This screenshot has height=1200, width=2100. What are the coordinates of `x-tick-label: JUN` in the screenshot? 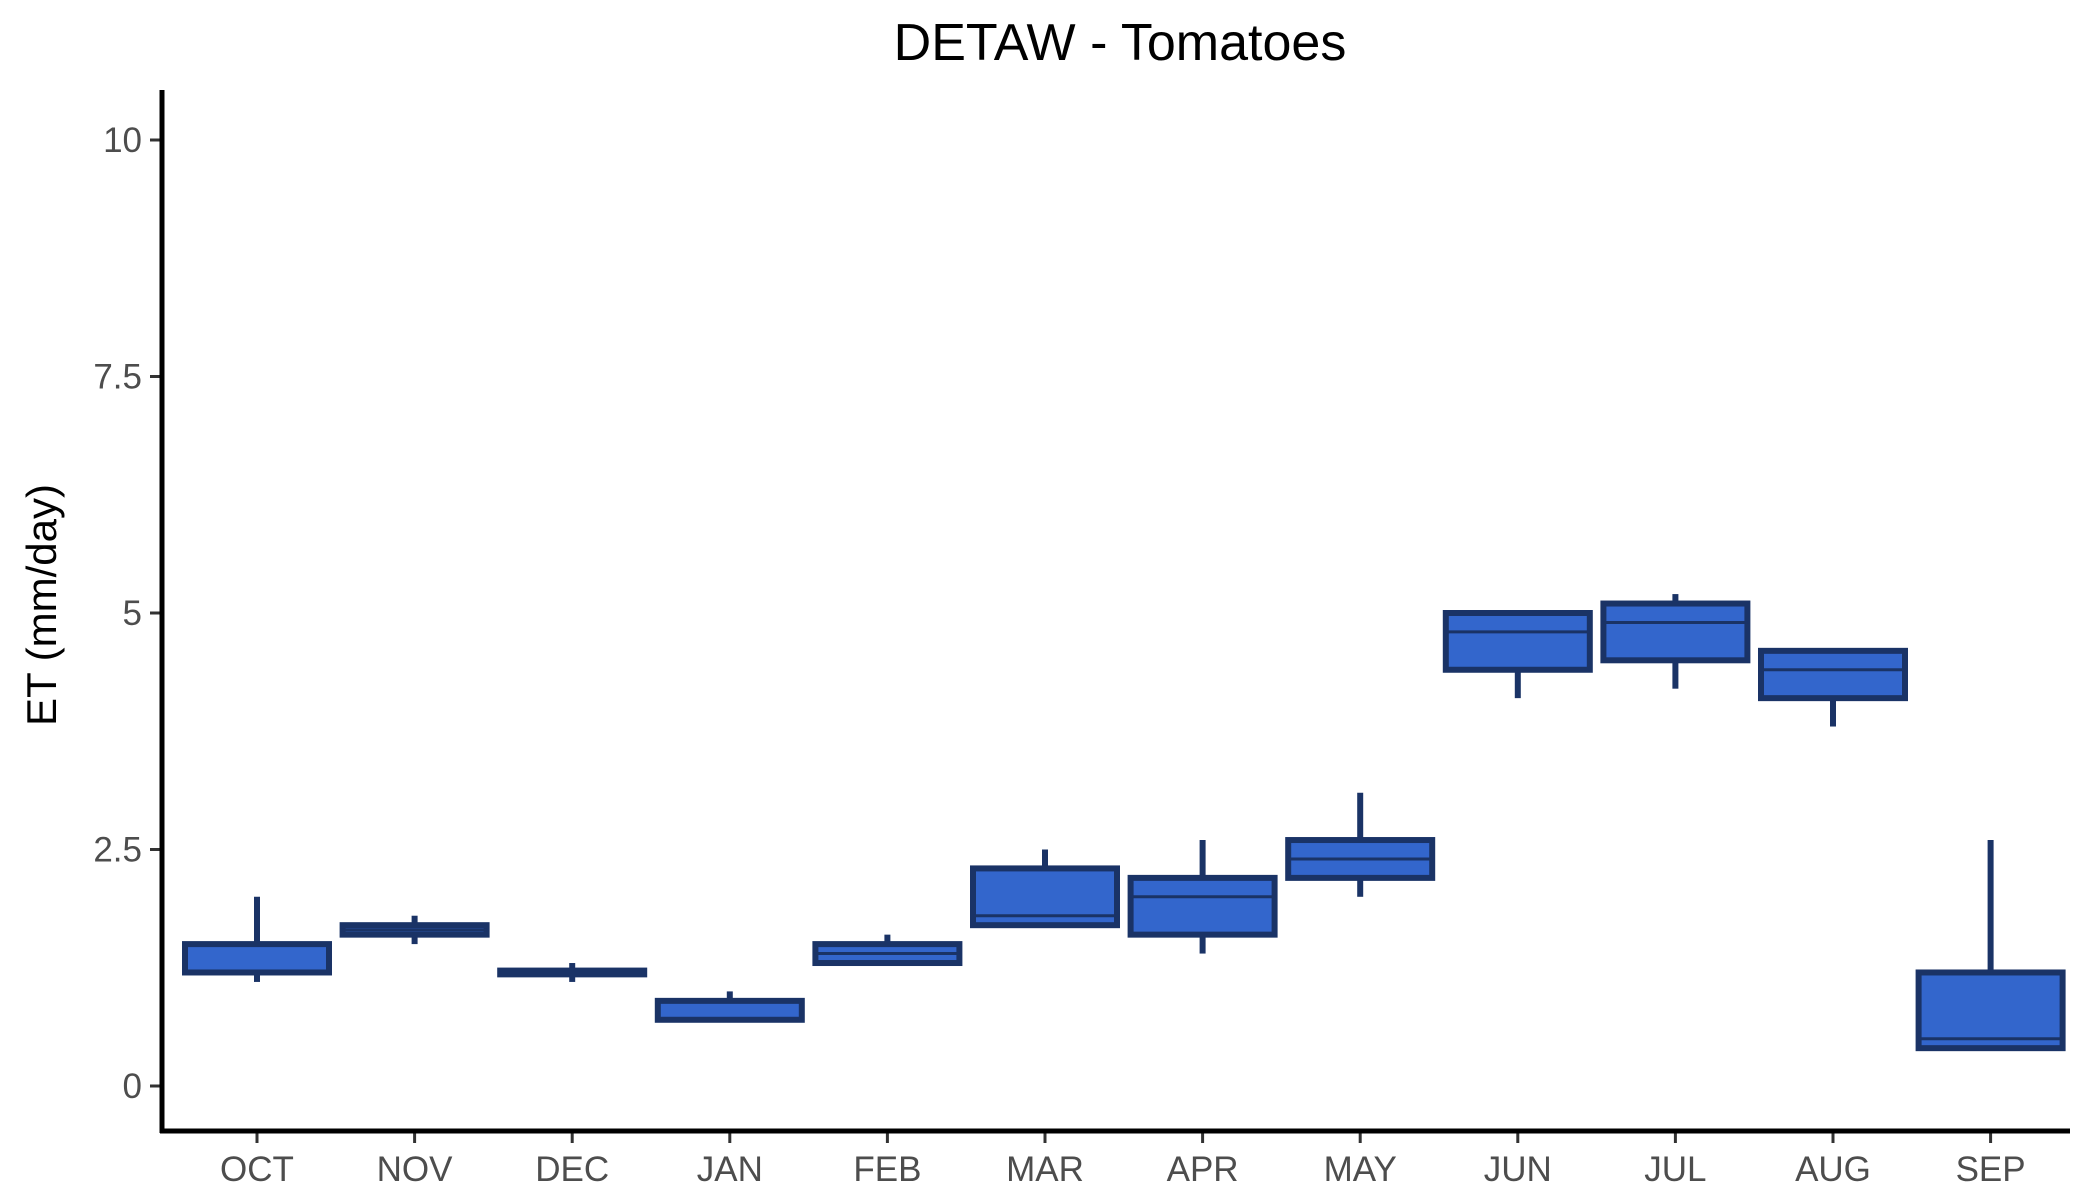 It's located at (1518, 1169).